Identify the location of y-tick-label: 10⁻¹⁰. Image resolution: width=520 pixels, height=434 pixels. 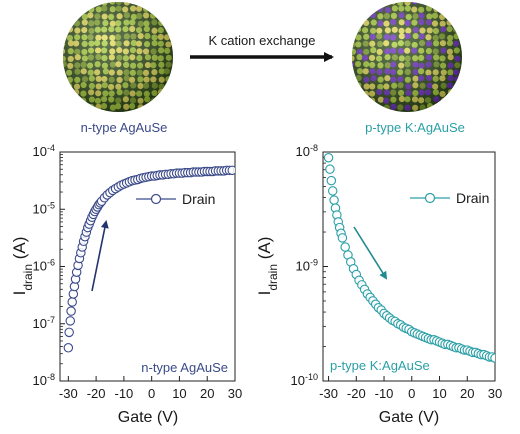
(304, 380).